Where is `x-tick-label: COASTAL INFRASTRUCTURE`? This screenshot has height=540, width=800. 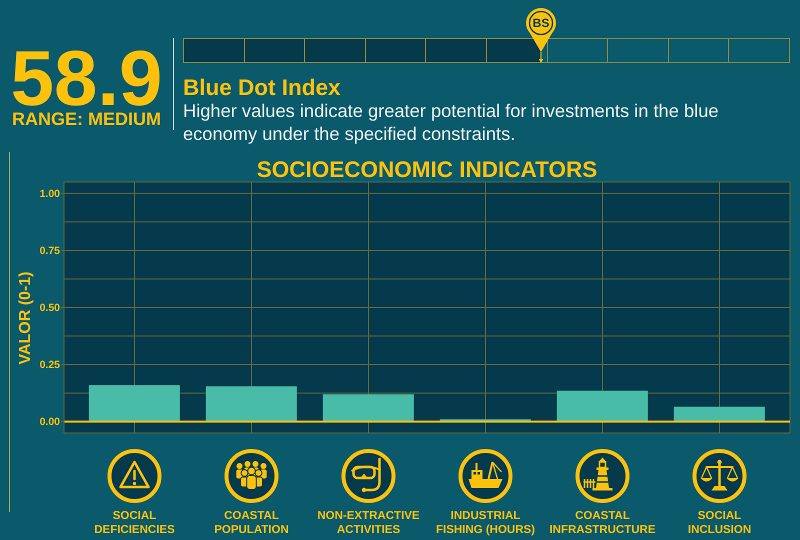 x-tick-label: COASTAL INFRASTRUCTURE is located at coordinates (602, 523).